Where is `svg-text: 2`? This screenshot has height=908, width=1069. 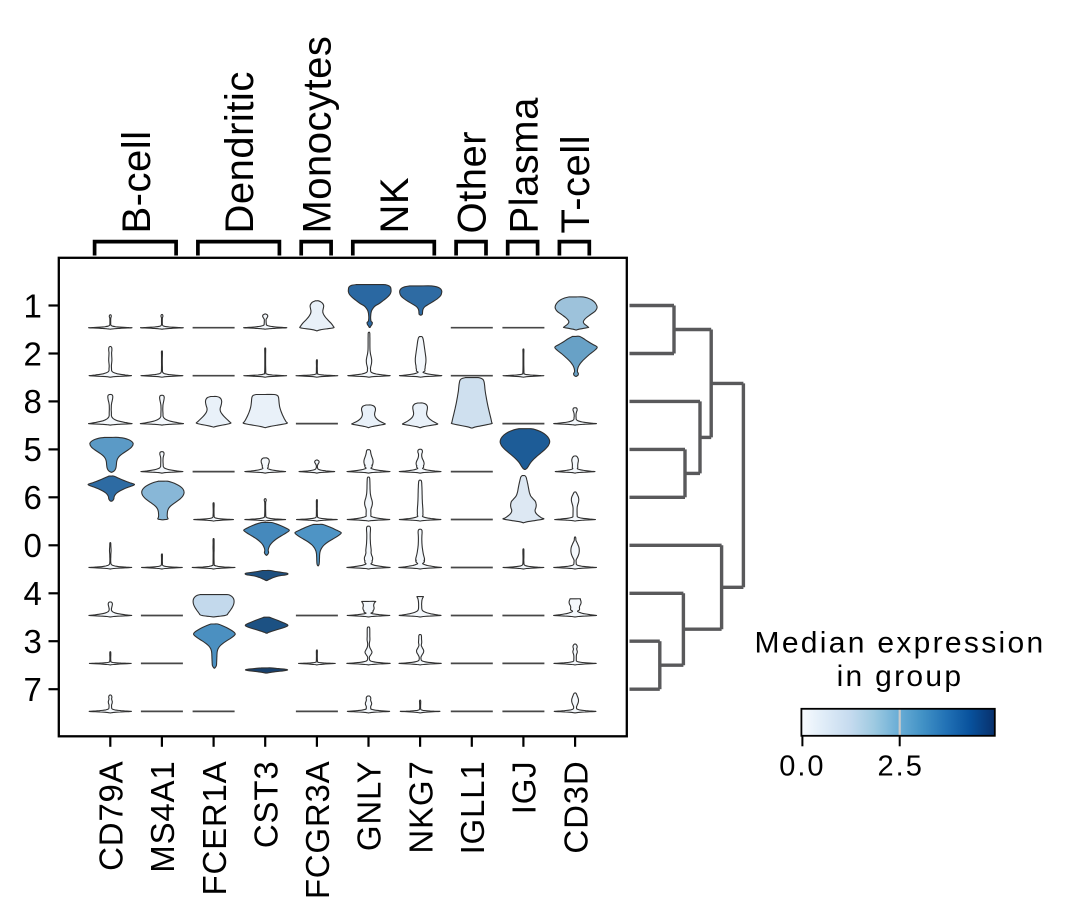
svg-text: 2 is located at coordinates (32, 353).